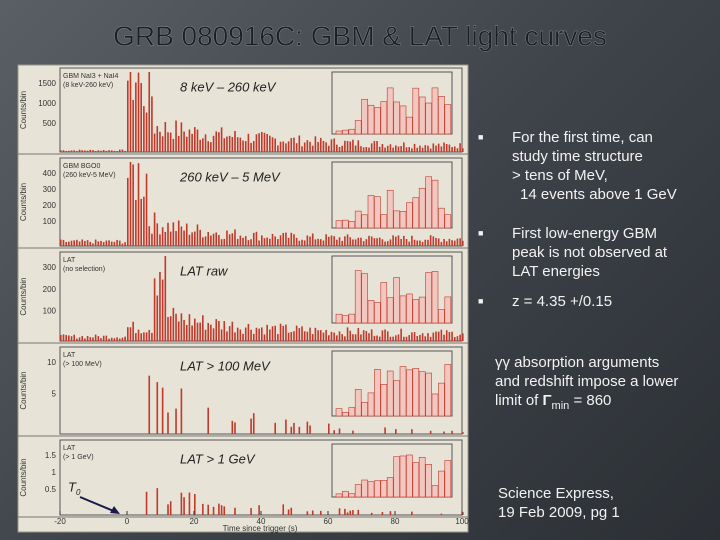  What do you see at coordinates (51, 489) in the screenshot?
I see `y-tick-label: 0.5` at bounding box center [51, 489].